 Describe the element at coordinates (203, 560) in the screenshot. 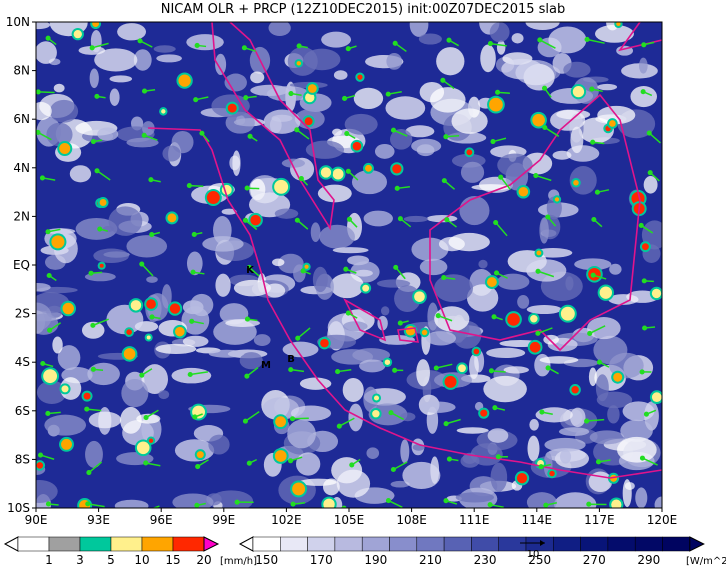

I see `precip-tick-label: 20` at that location.